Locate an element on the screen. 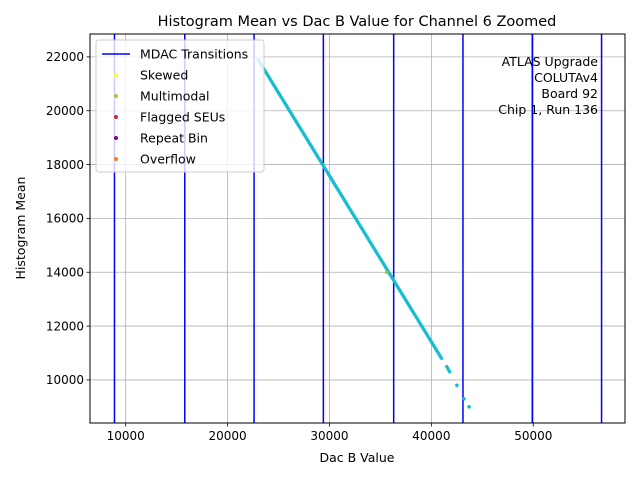  annotation-line: COLUTAv4 is located at coordinates (566, 77).